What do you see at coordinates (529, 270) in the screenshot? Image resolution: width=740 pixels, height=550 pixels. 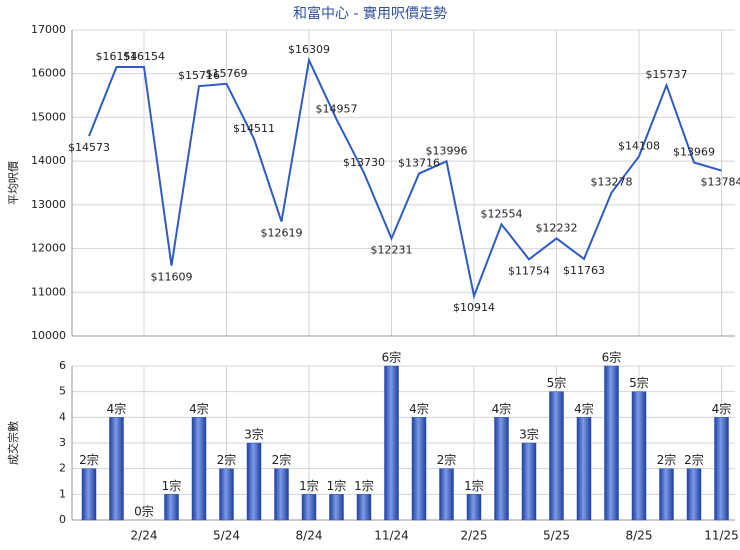 I see `data-label: $11754` at bounding box center [529, 270].